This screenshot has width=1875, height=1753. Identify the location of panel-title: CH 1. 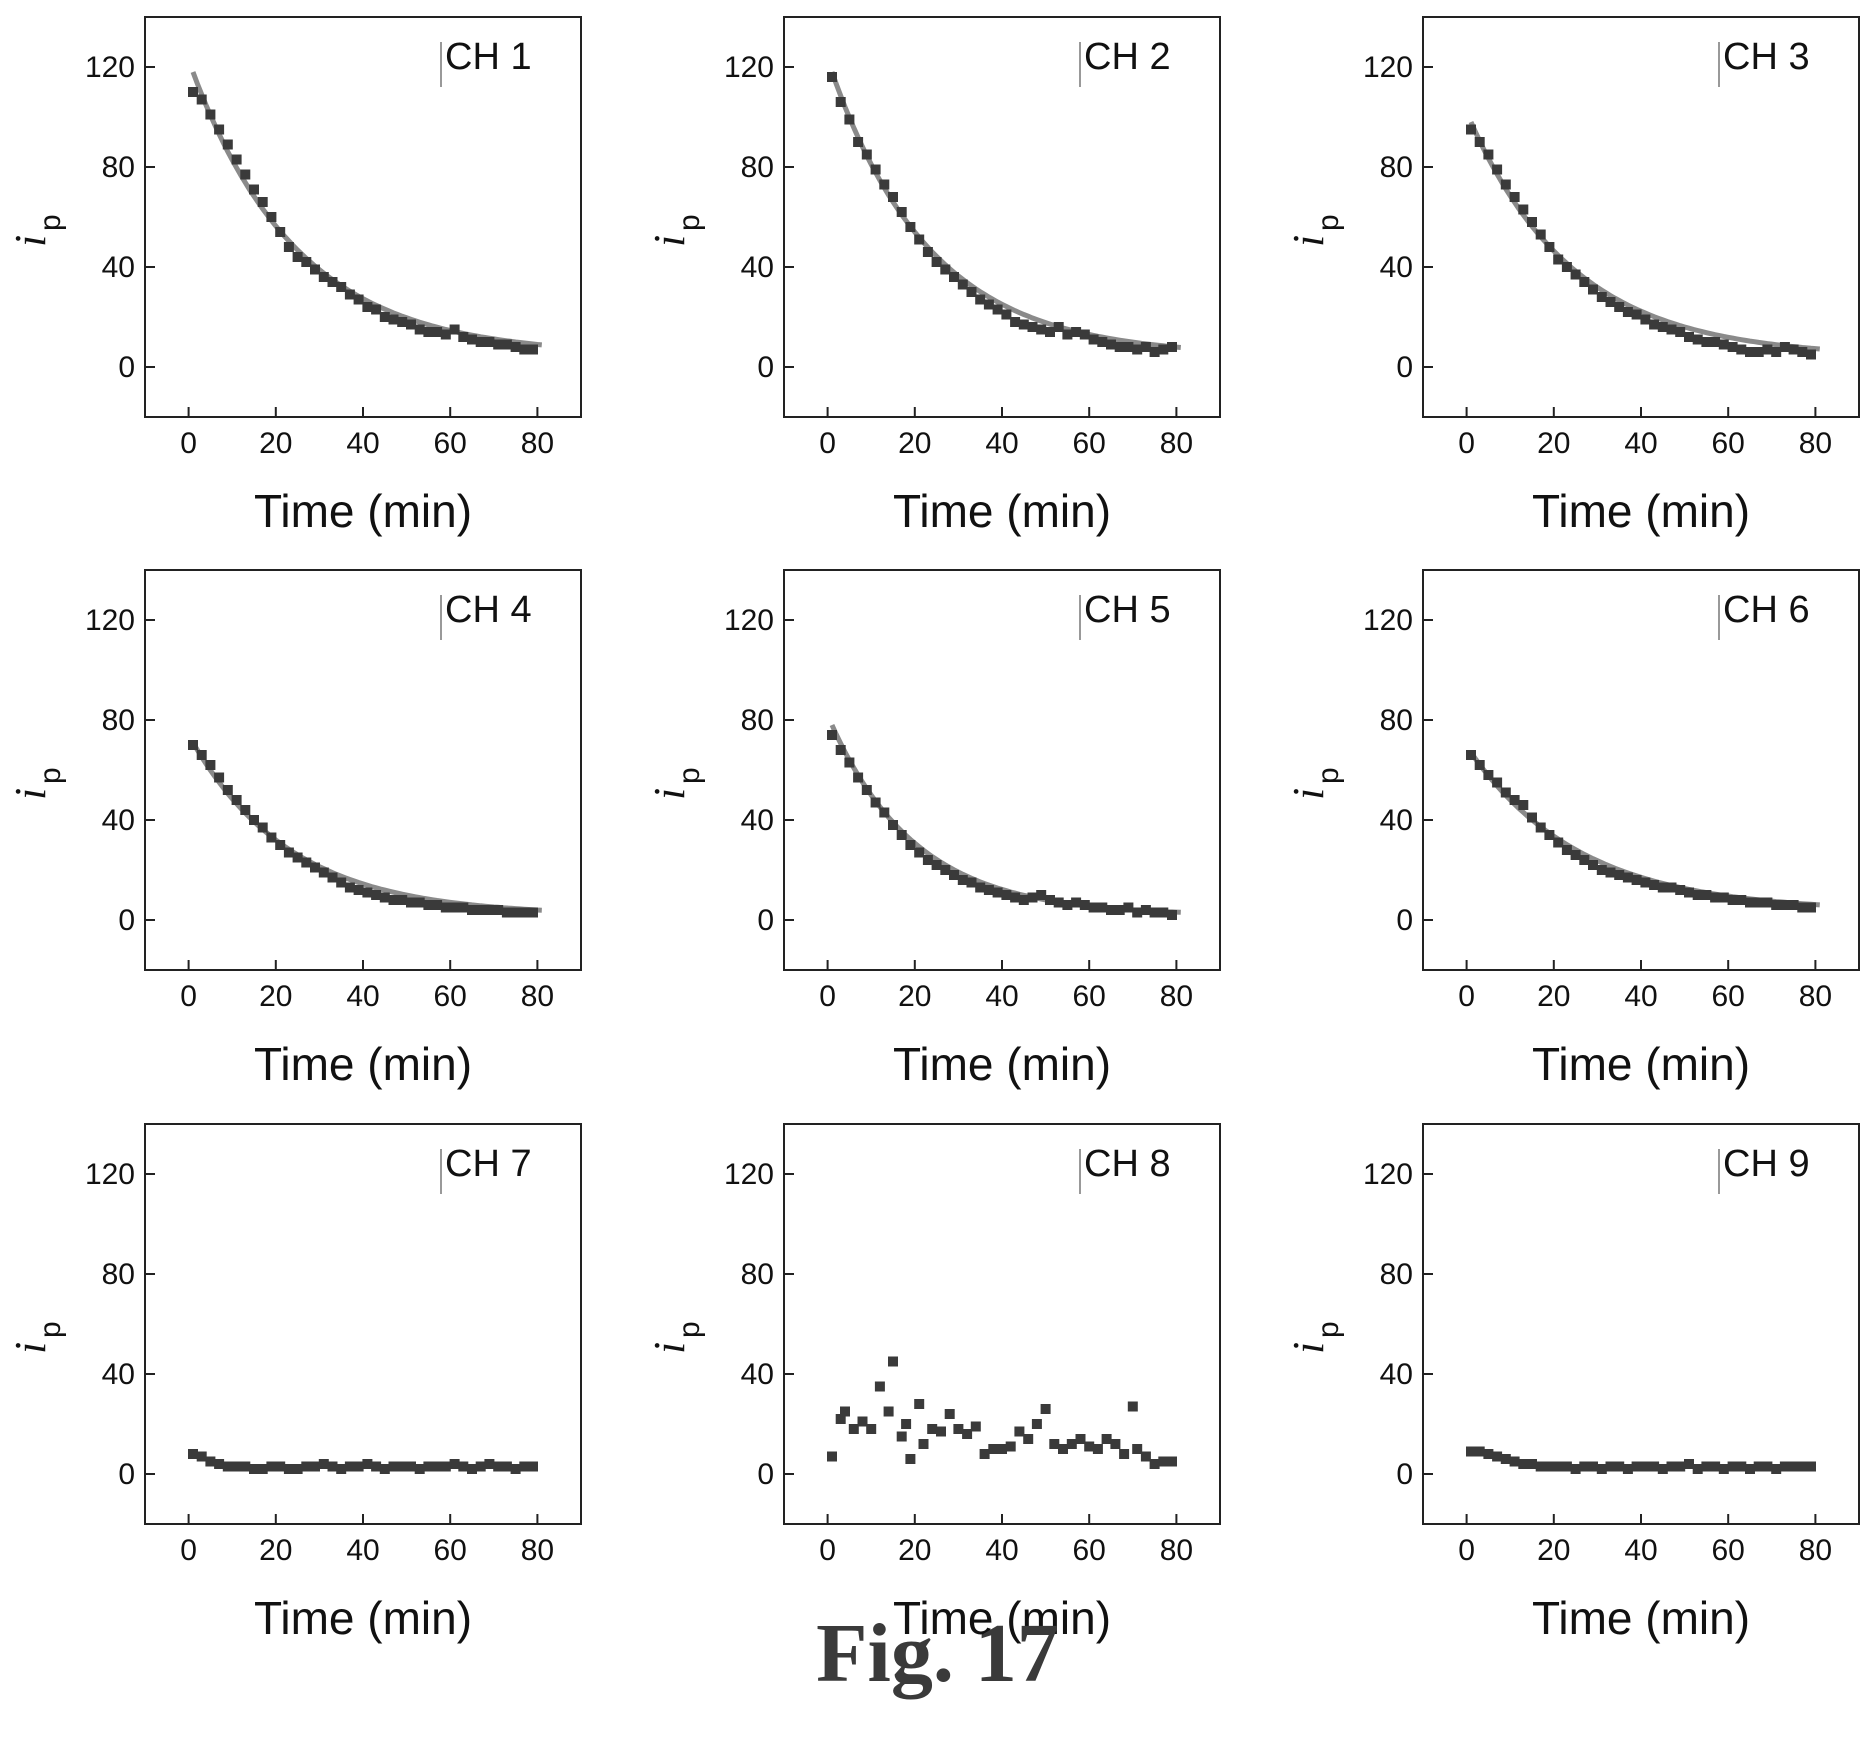
(488, 57).